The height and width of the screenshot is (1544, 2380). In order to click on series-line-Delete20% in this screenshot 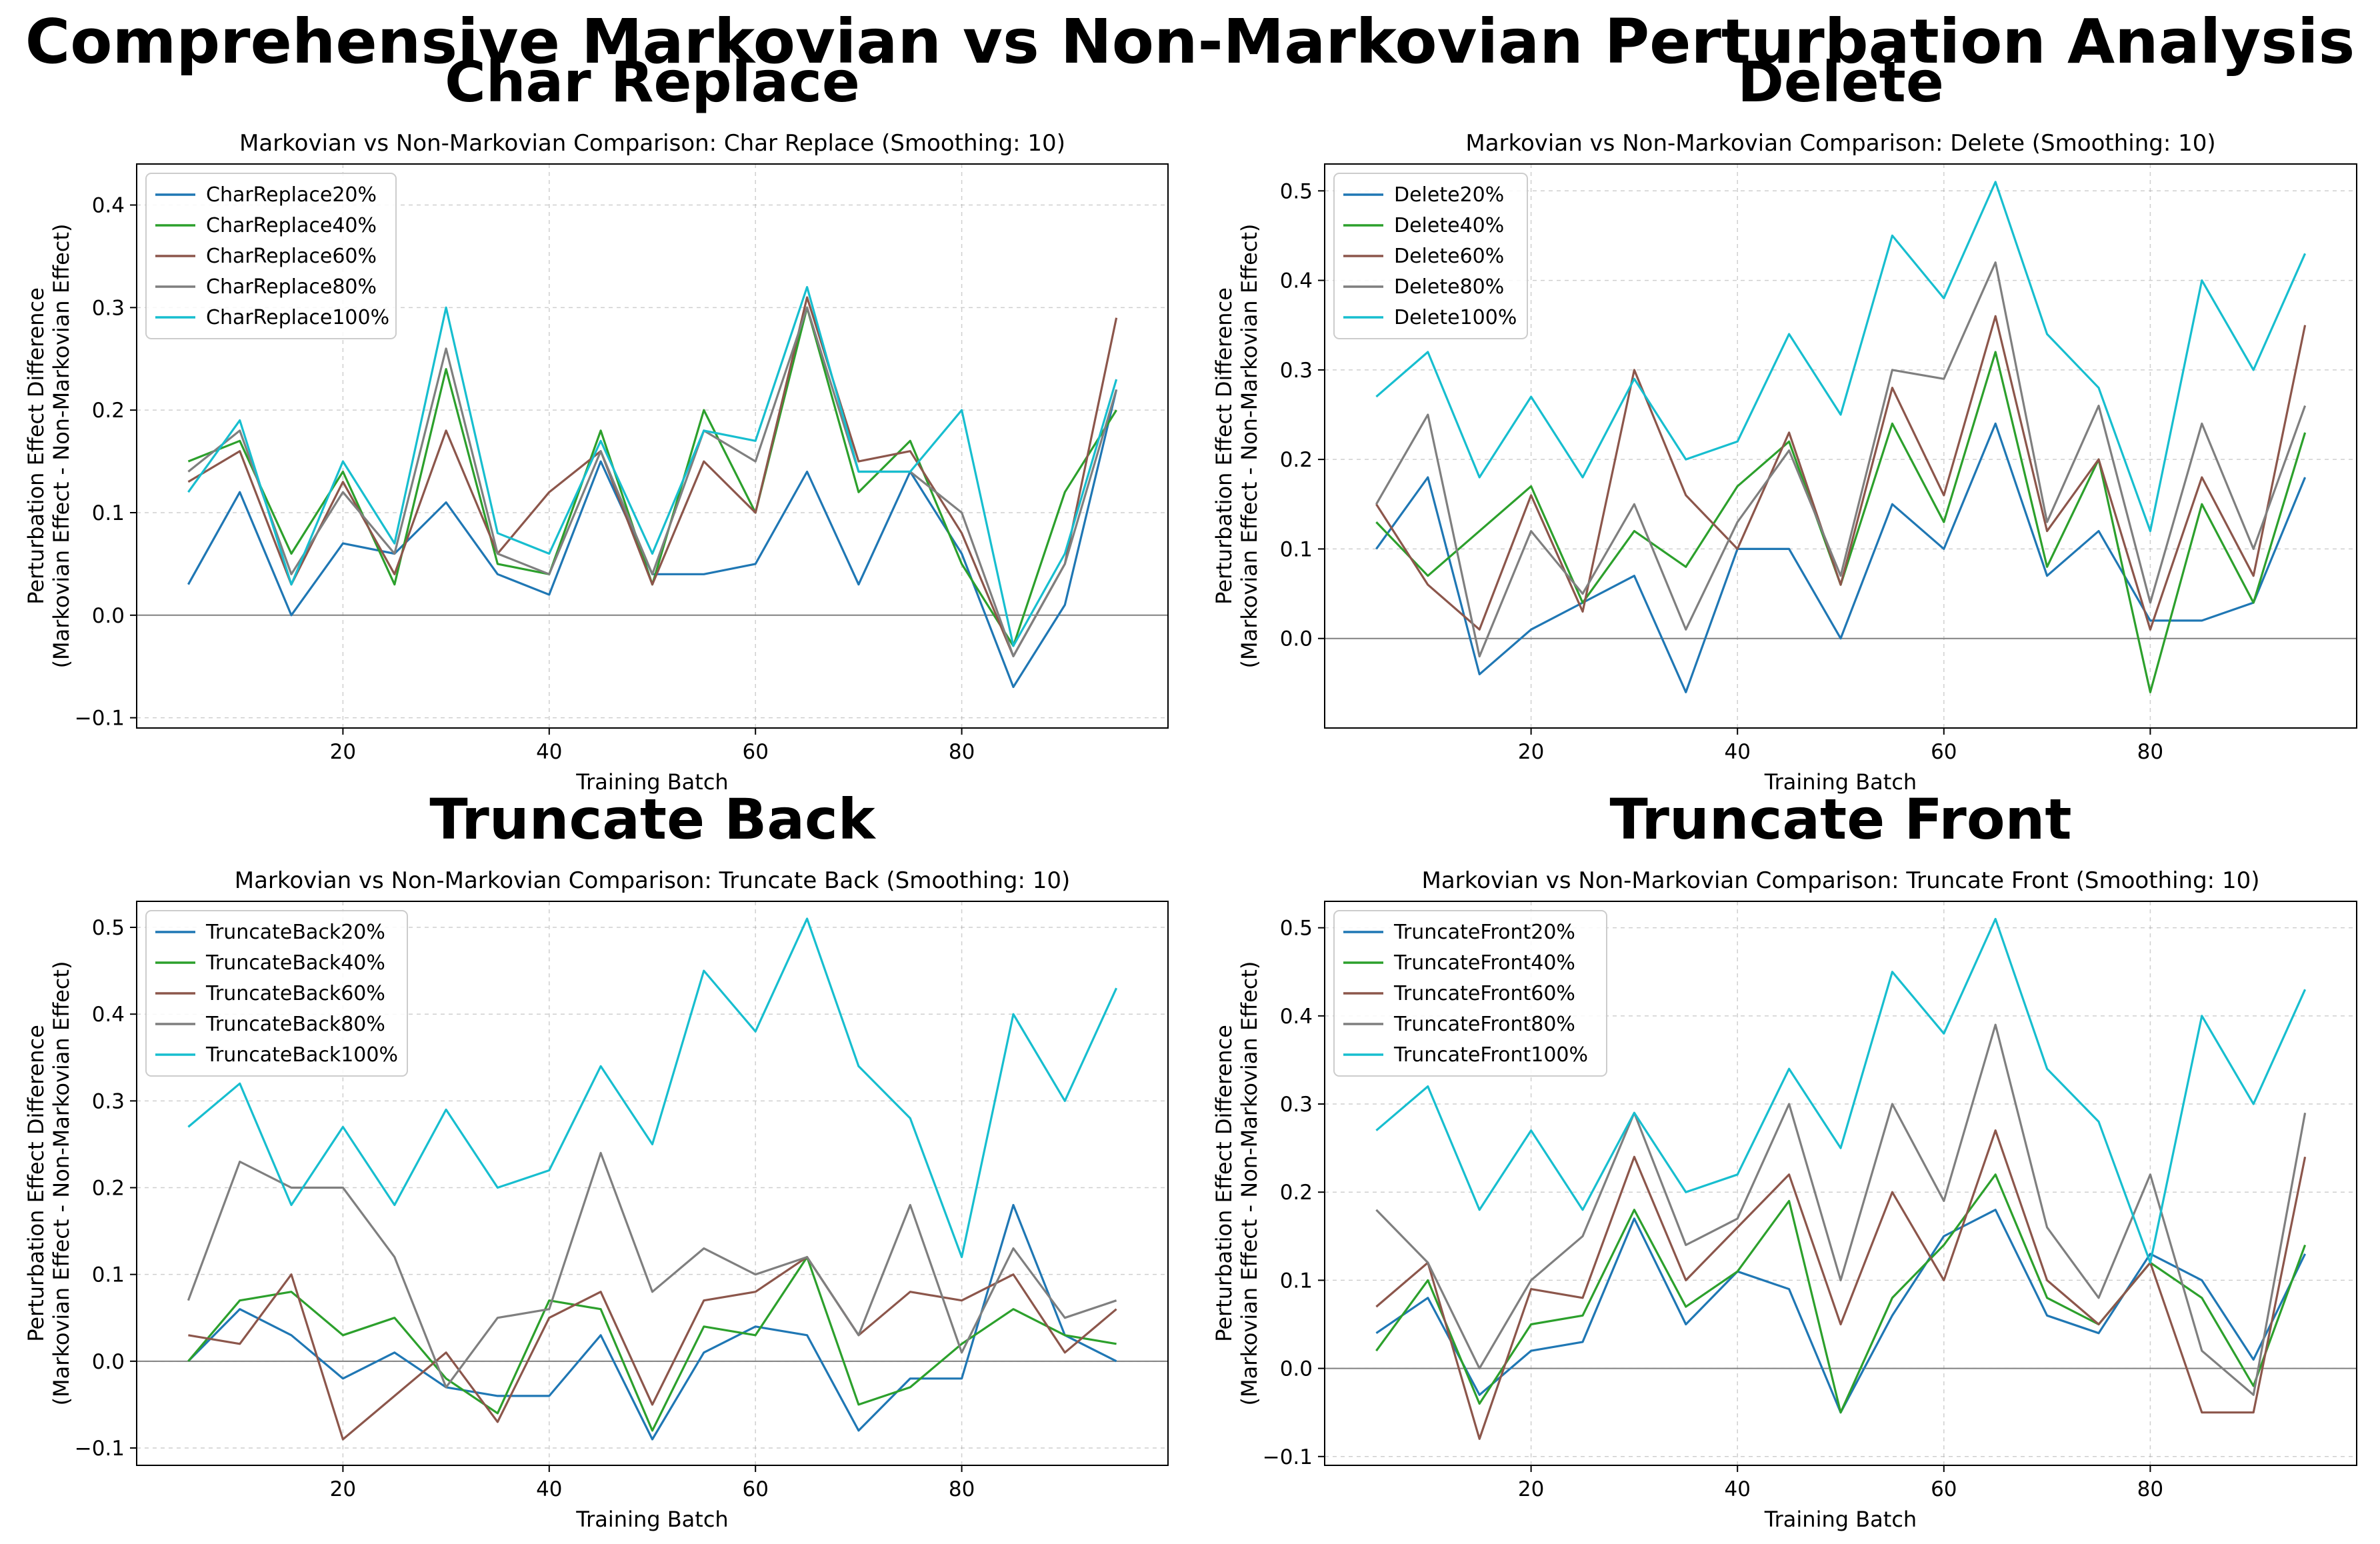, I will do `click(1841, 557)`.